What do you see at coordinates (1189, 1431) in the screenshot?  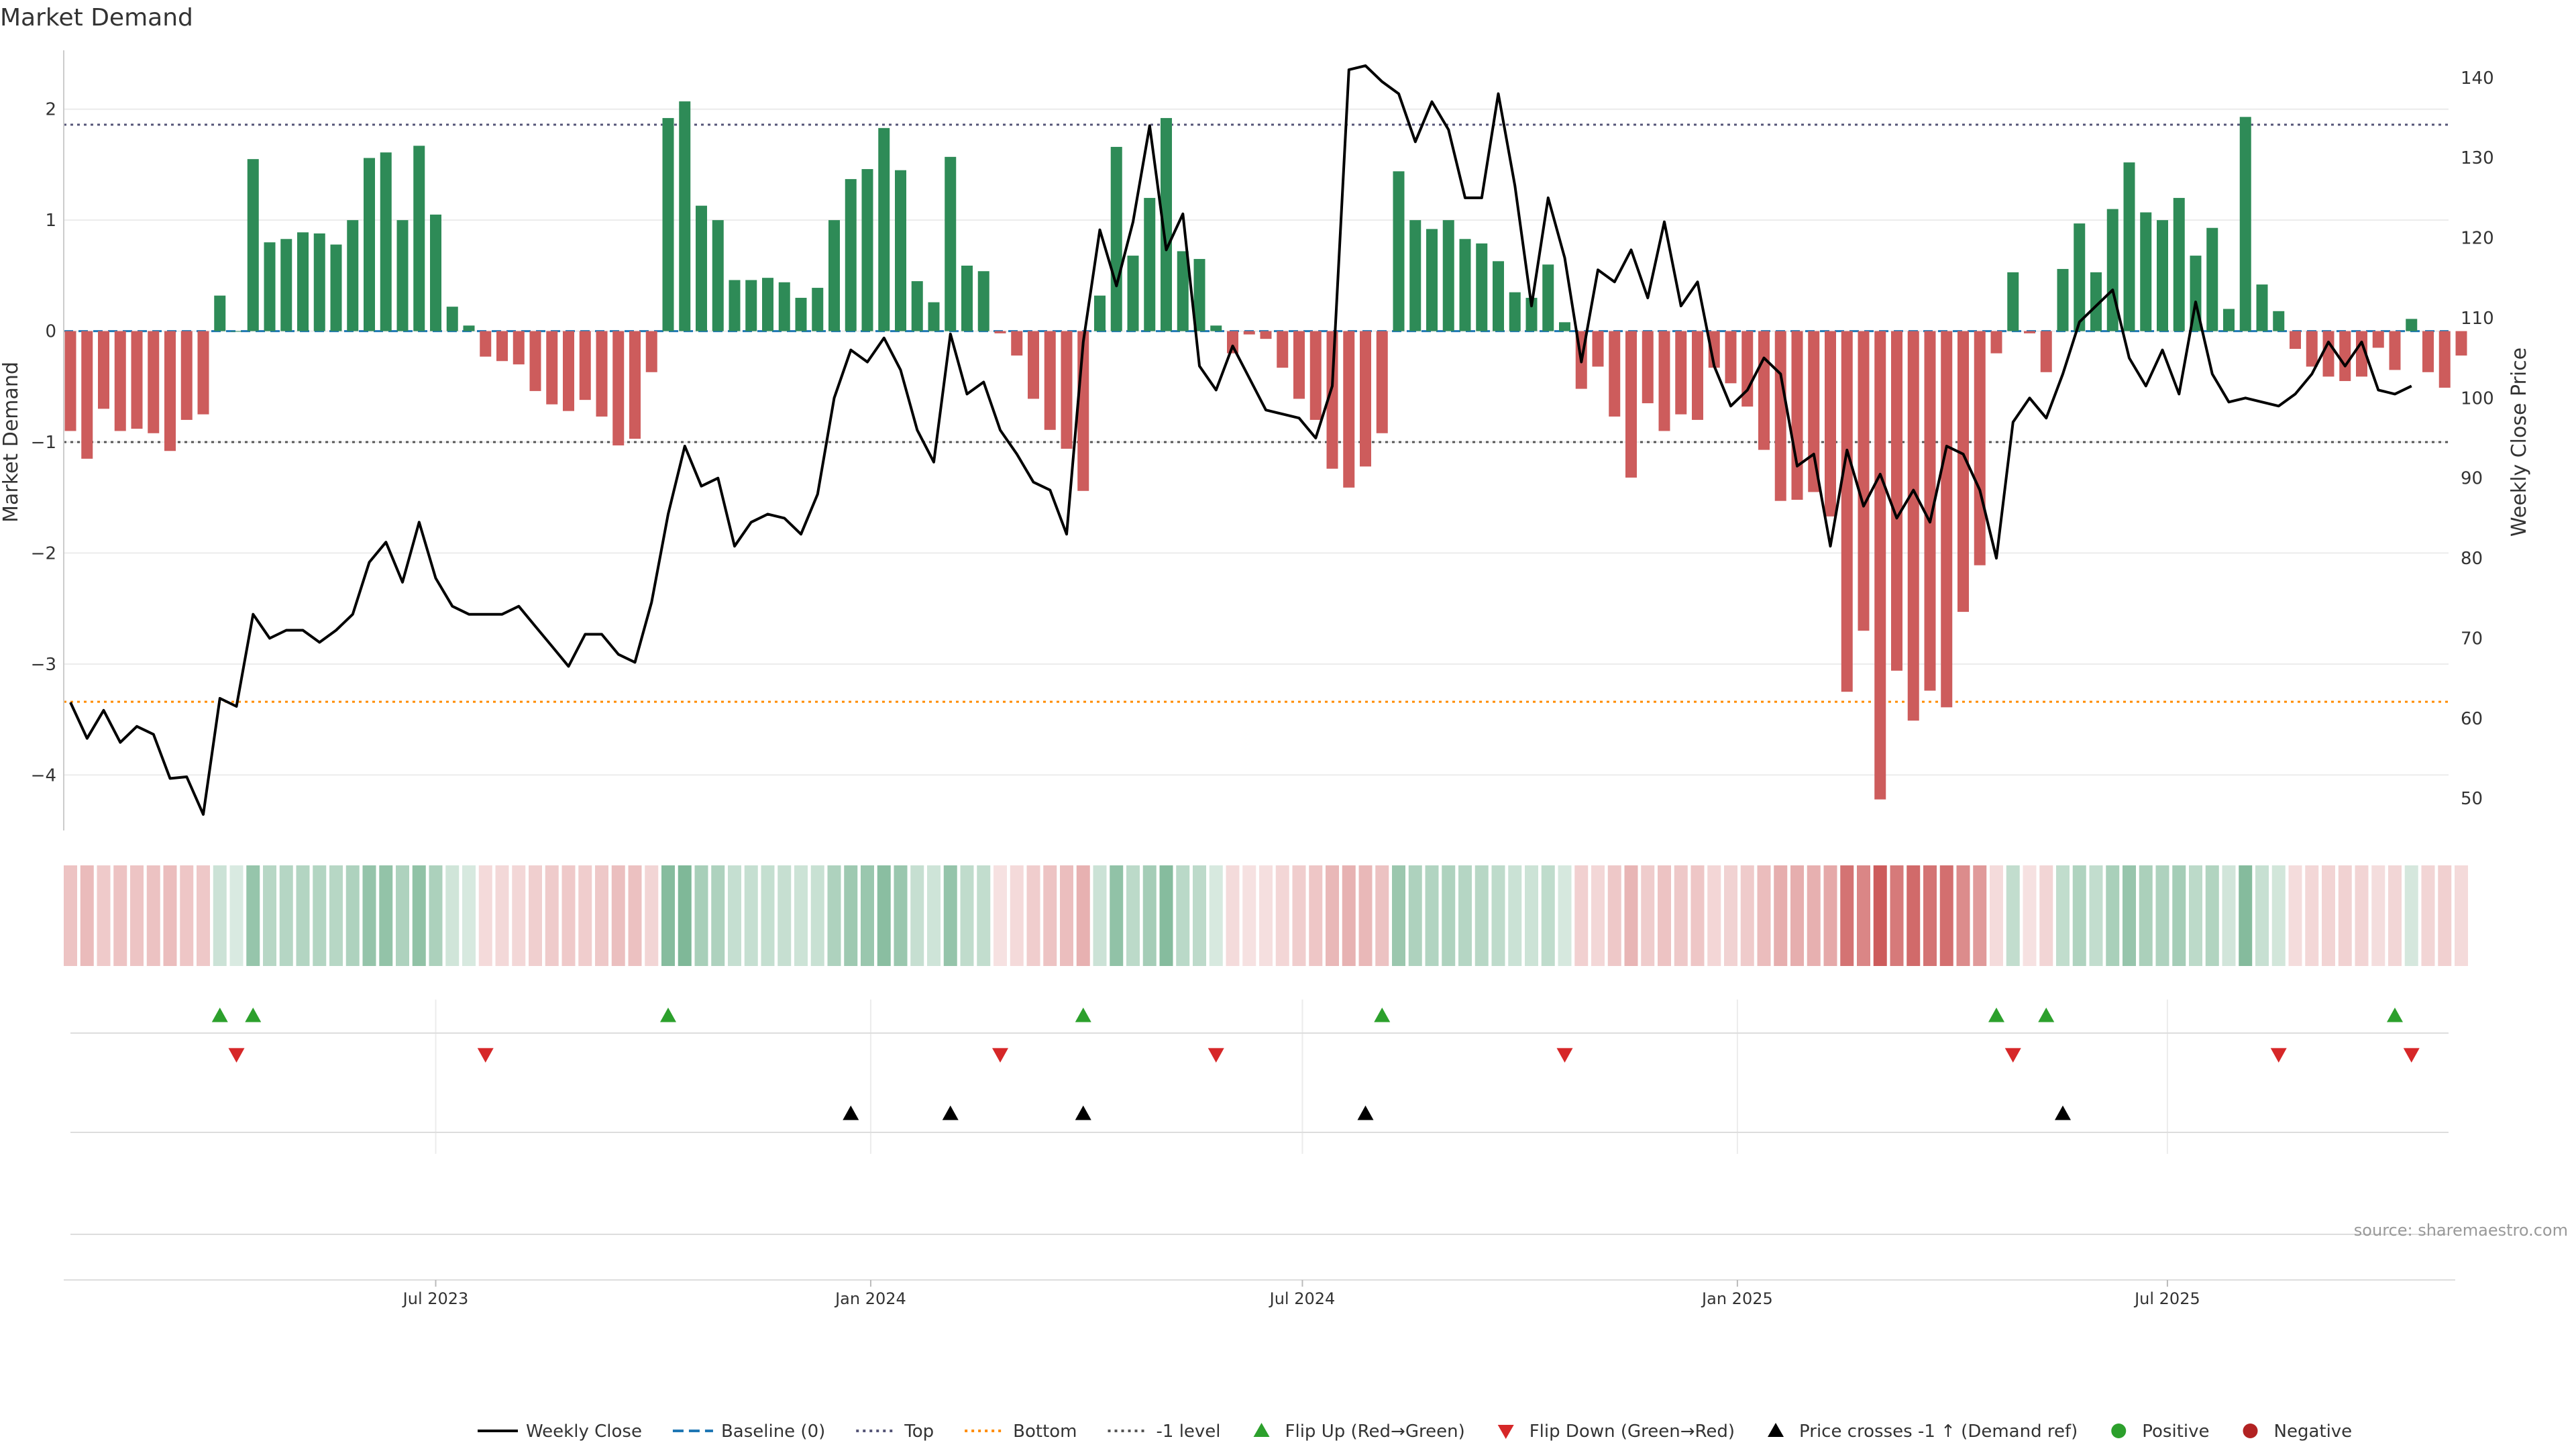 I see `legend-label: -1 level` at bounding box center [1189, 1431].